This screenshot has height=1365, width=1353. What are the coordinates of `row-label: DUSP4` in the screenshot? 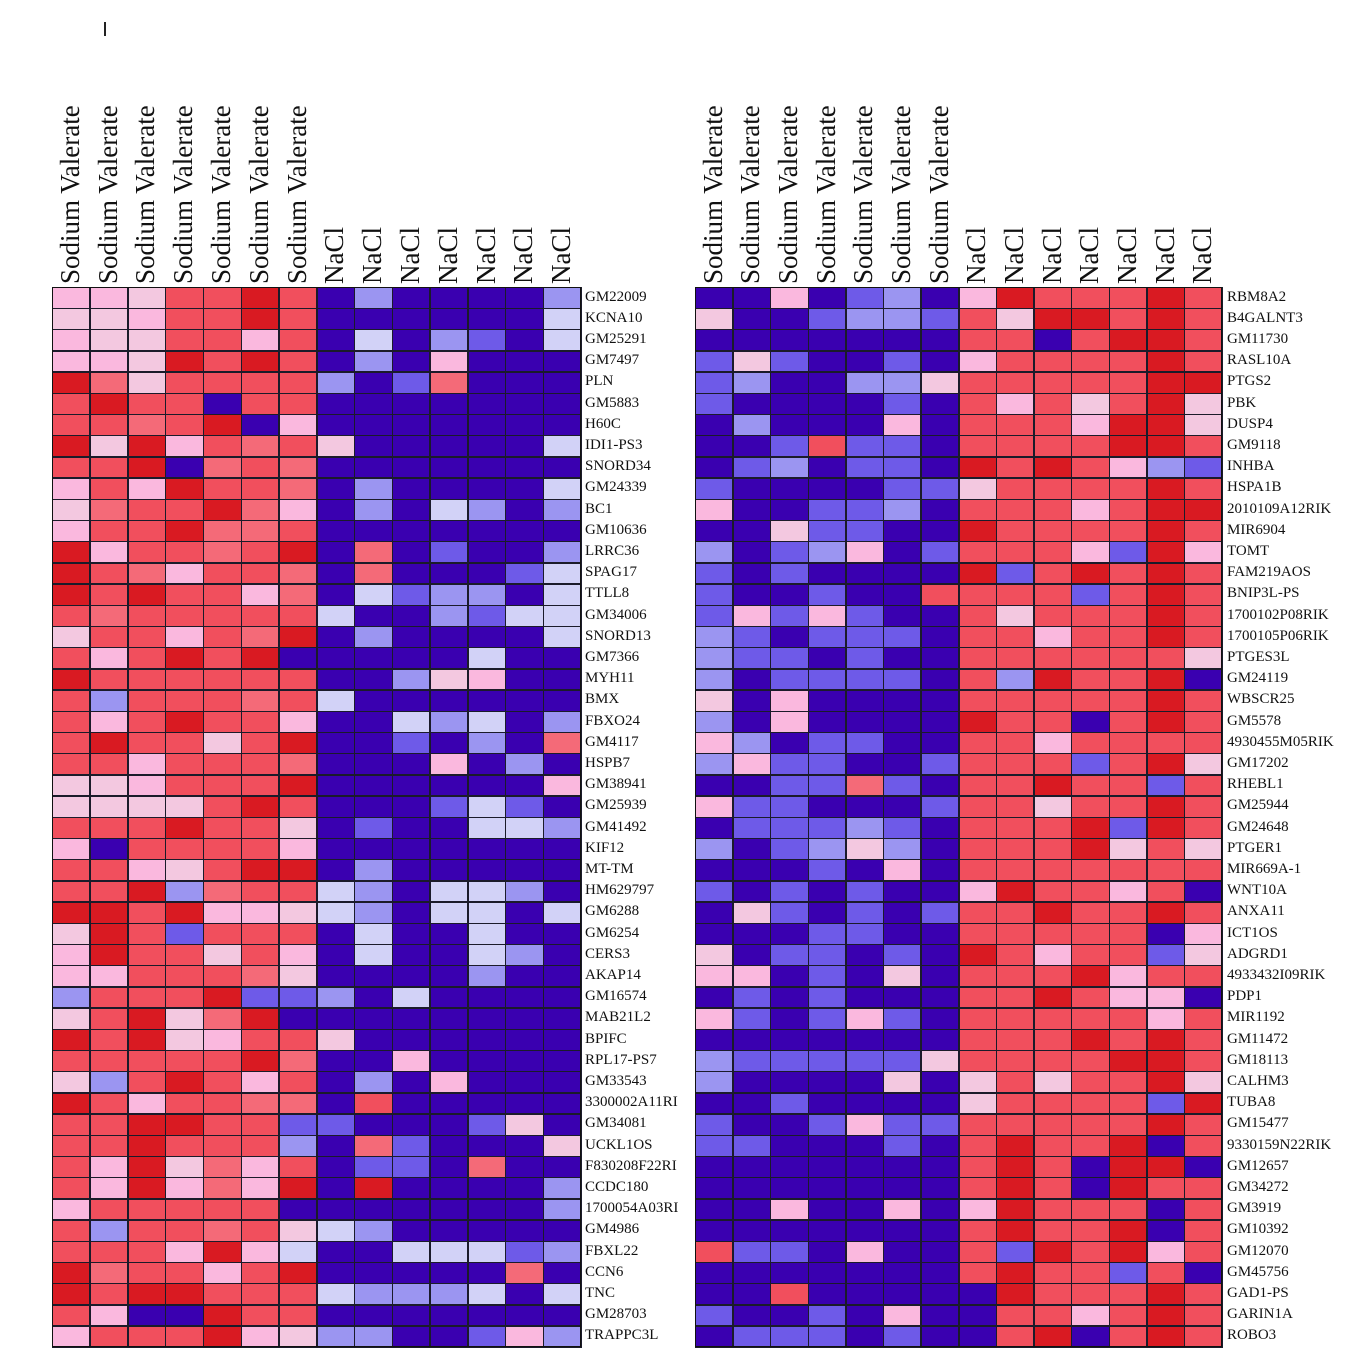 It's located at (1250, 423).